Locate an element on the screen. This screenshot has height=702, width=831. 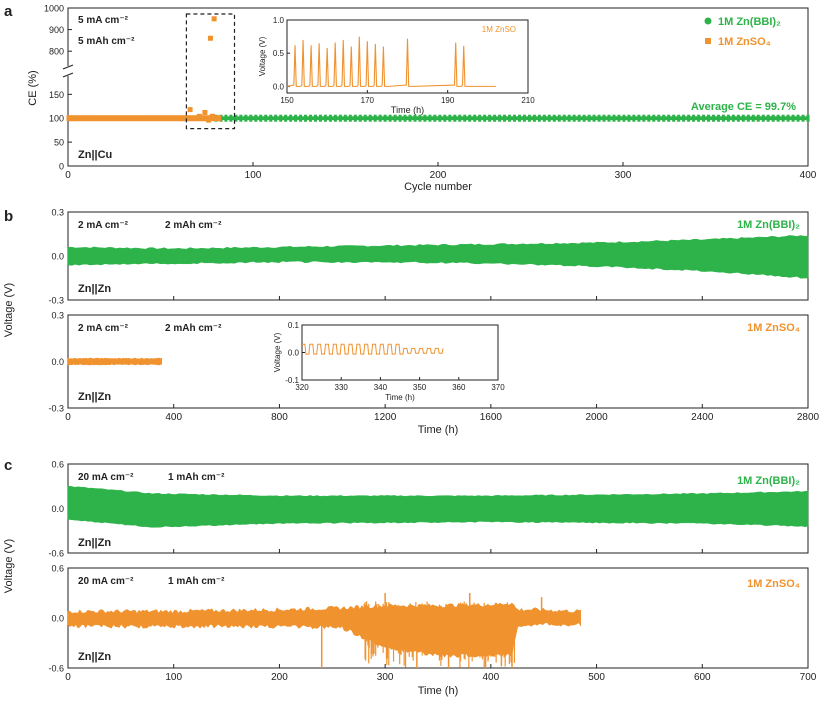
condition-capacity: 2 mAh cm⁻² is located at coordinates (193, 328).